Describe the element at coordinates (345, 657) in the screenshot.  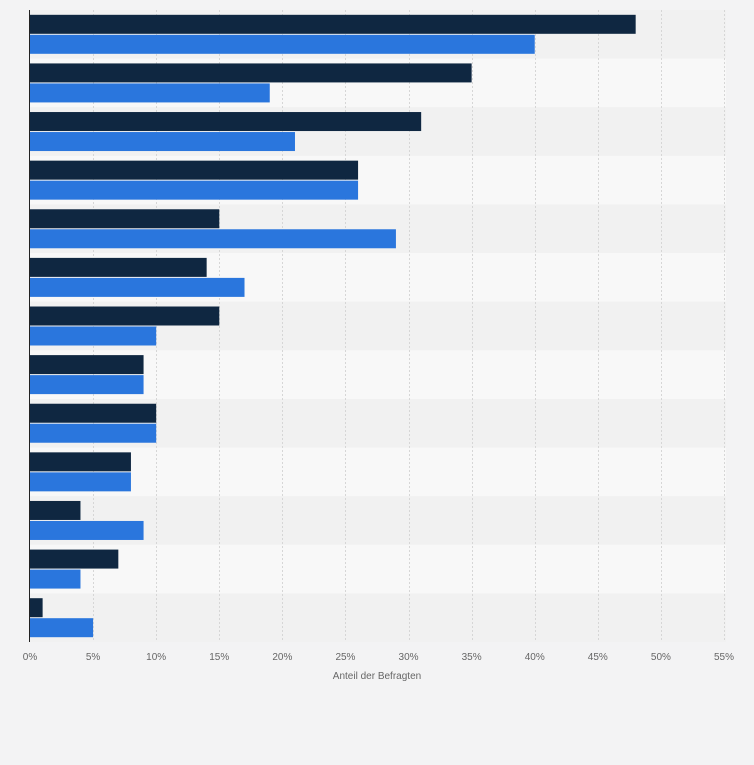
I see `x-tick-label: 25%` at that location.